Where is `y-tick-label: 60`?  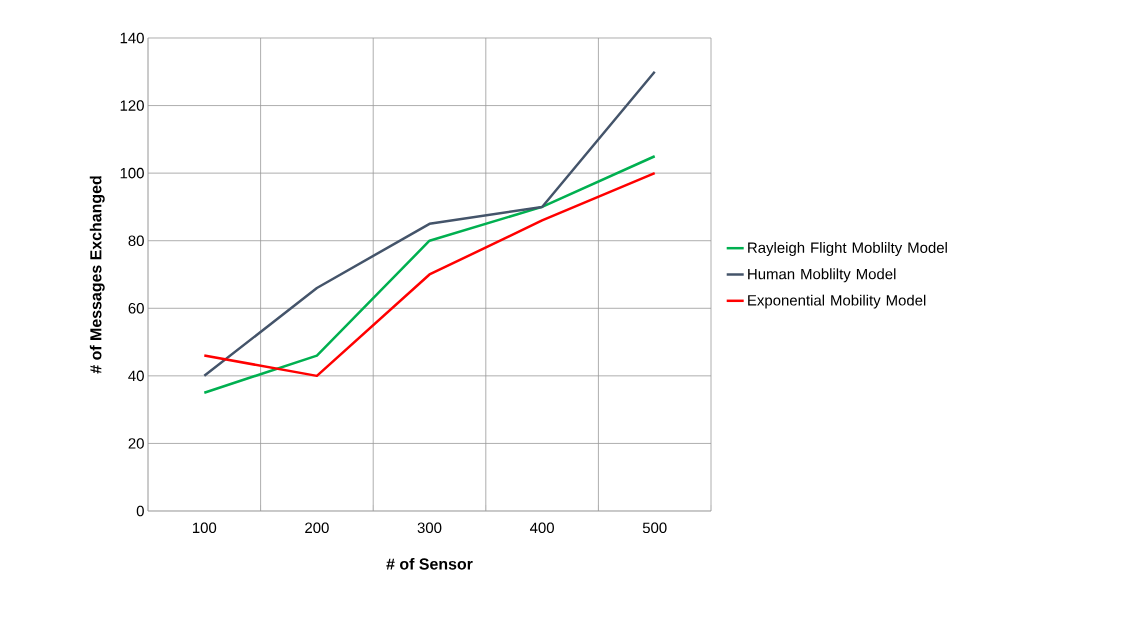 y-tick-label: 60 is located at coordinates (136, 308).